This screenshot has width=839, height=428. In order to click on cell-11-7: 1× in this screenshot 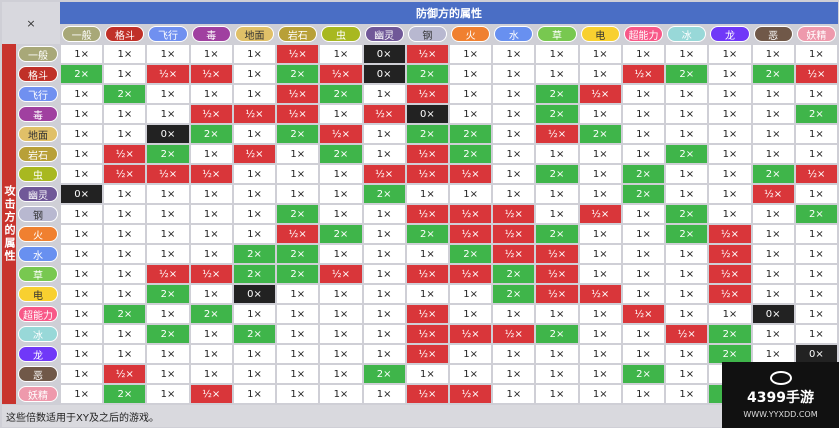, I will do `click(384, 274)`.